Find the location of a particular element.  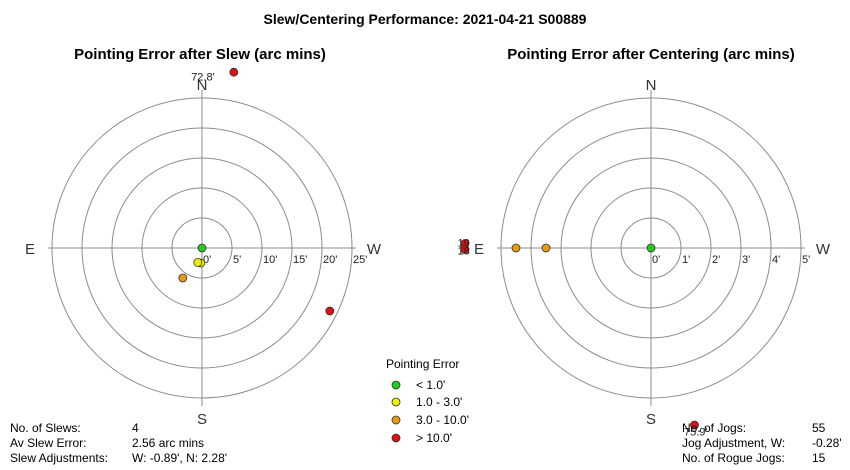

legend-label-2: 3.0 - 10.0' is located at coordinates (442, 420).